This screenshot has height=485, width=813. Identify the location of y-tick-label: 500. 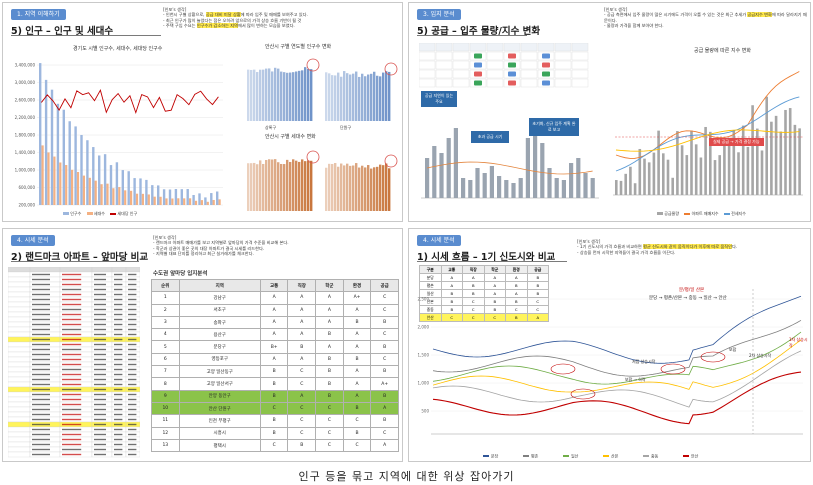
(425, 411).